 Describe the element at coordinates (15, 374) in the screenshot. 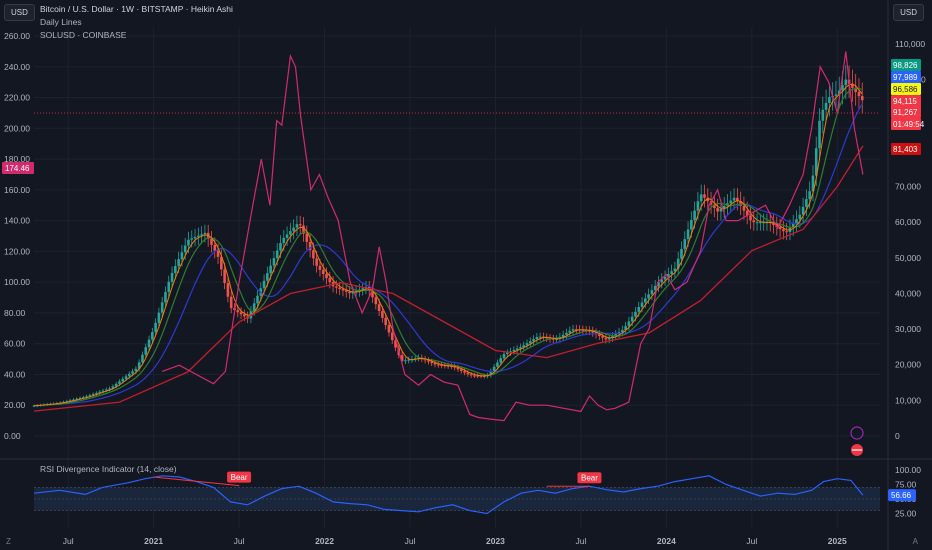

I see `left-axis-tick: 40.00` at that location.